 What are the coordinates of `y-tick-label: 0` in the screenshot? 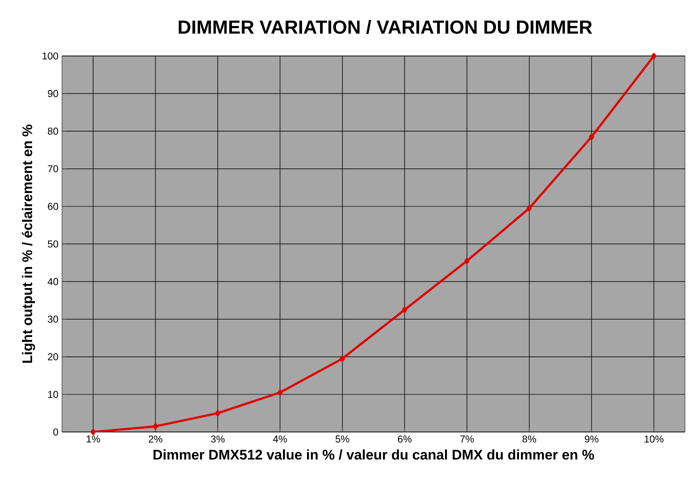 It's located at (55, 432).